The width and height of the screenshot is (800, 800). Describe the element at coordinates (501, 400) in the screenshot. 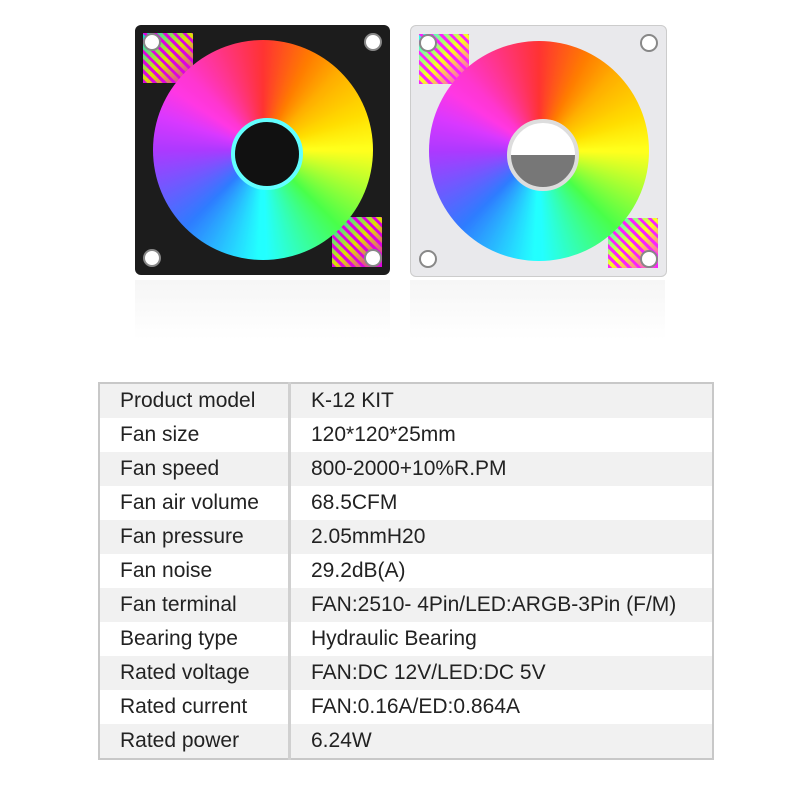

I see `spec-value: K-12 KIT` at that location.